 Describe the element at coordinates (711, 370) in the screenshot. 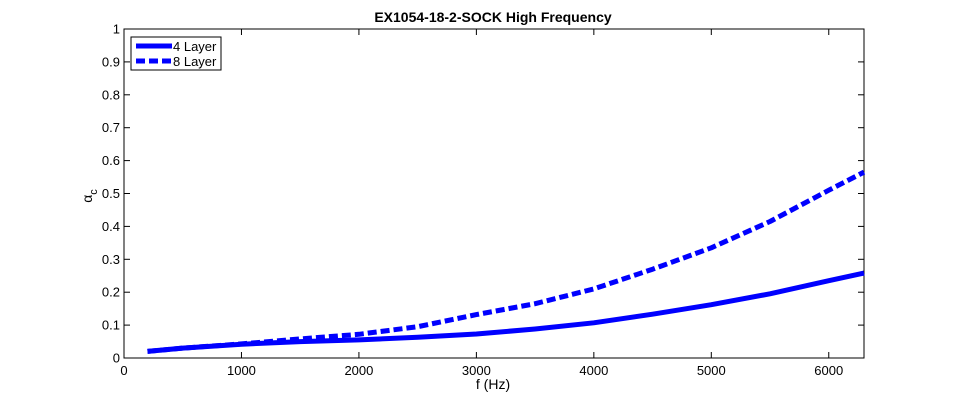

I see `x-tick-label: 5000` at that location.